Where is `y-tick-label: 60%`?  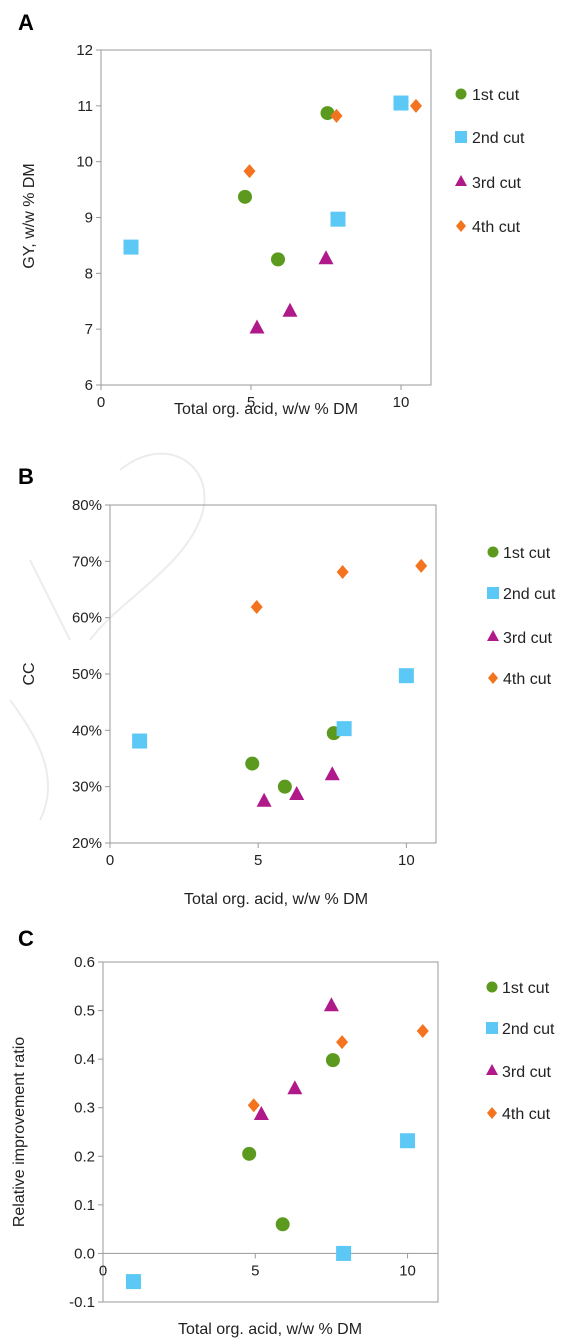 y-tick-label: 60% is located at coordinates (87, 618).